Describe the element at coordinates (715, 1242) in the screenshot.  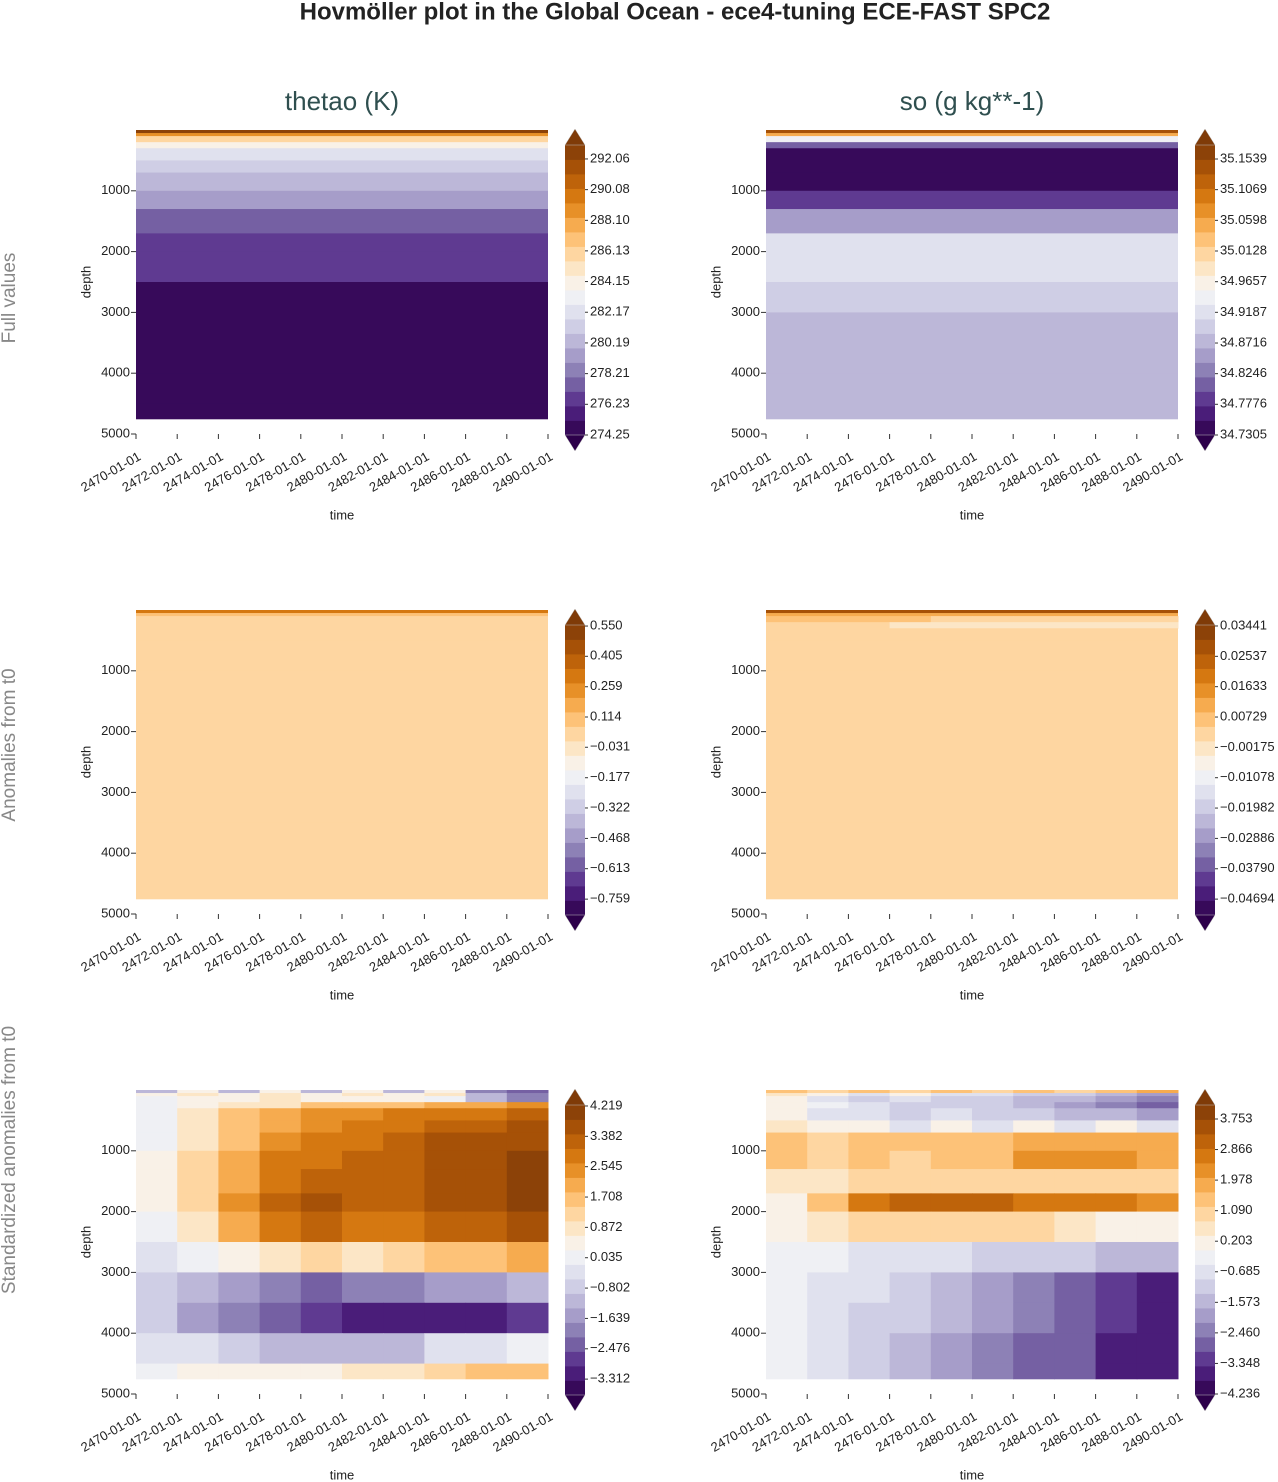
I see `y-axis-label: depth` at that location.